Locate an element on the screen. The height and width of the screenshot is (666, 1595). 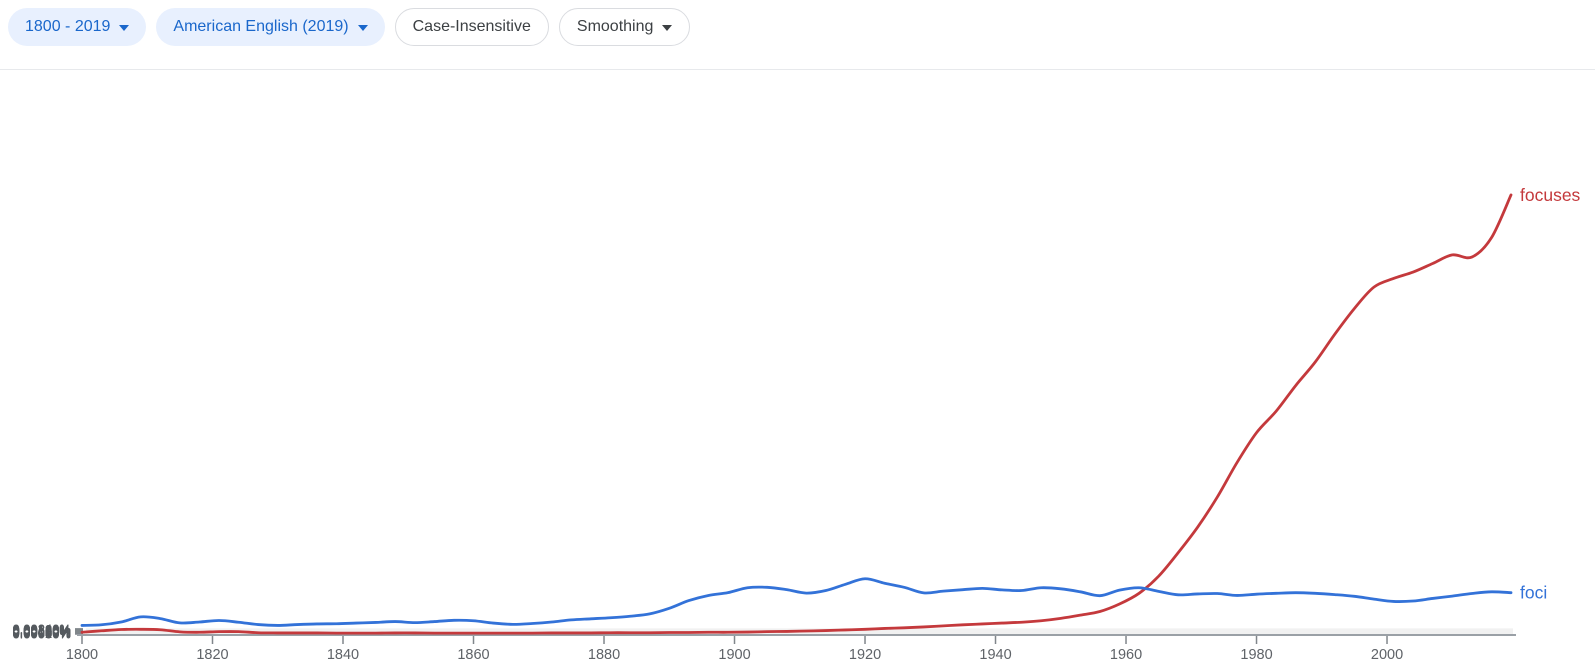
y-axis-tick-label: 0.00020% is located at coordinates (41, 633).